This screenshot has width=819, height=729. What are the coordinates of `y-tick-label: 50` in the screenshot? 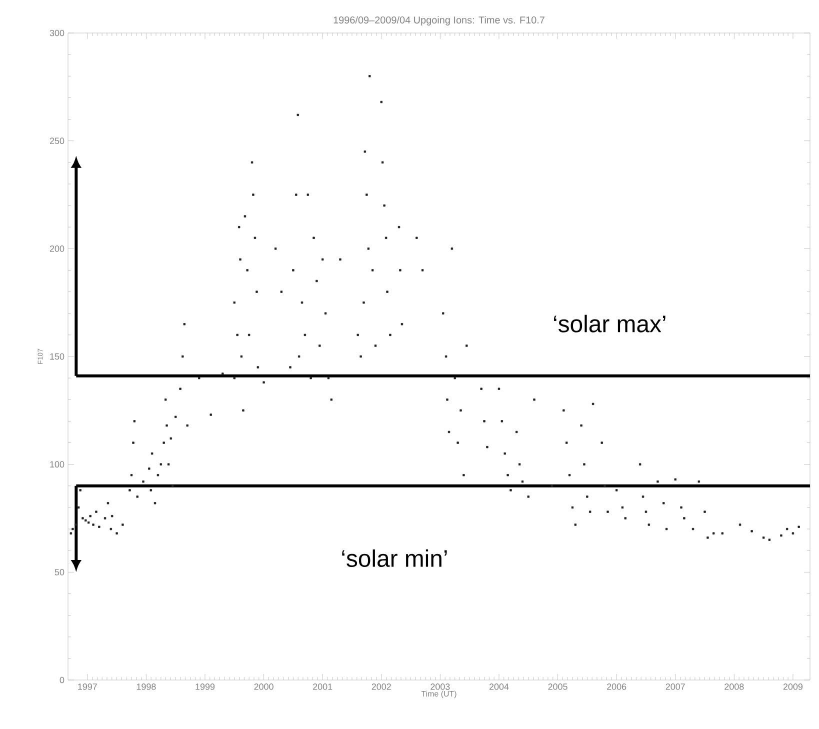 It's located at (59, 572).